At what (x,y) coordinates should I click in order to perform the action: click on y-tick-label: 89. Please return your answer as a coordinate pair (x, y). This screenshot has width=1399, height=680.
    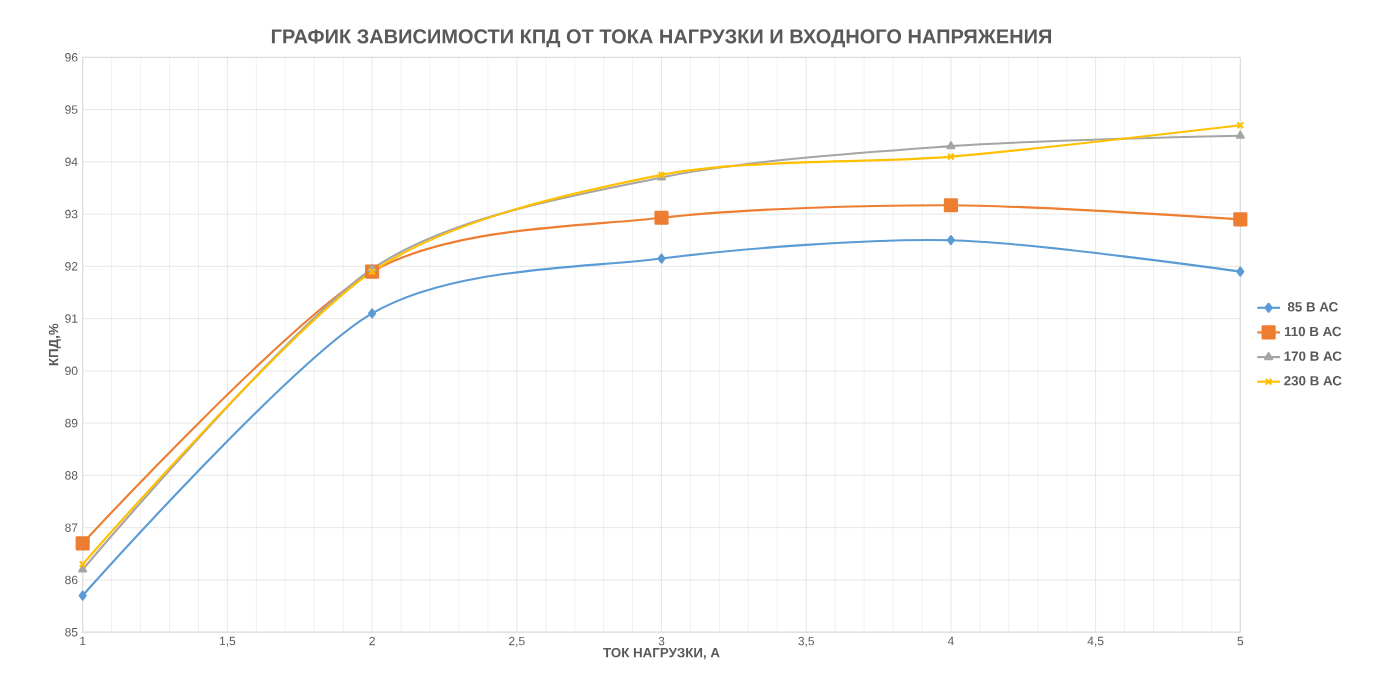
    Looking at the image, I should click on (71, 423).